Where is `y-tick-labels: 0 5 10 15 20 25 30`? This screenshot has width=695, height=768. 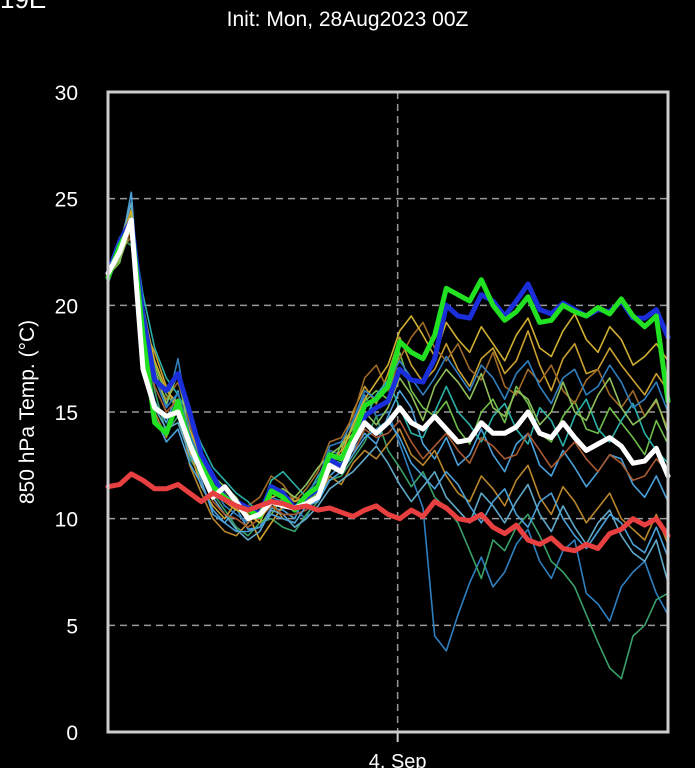 y-tick-labels: 0 5 10 15 20 25 30 is located at coordinates (66, 413).